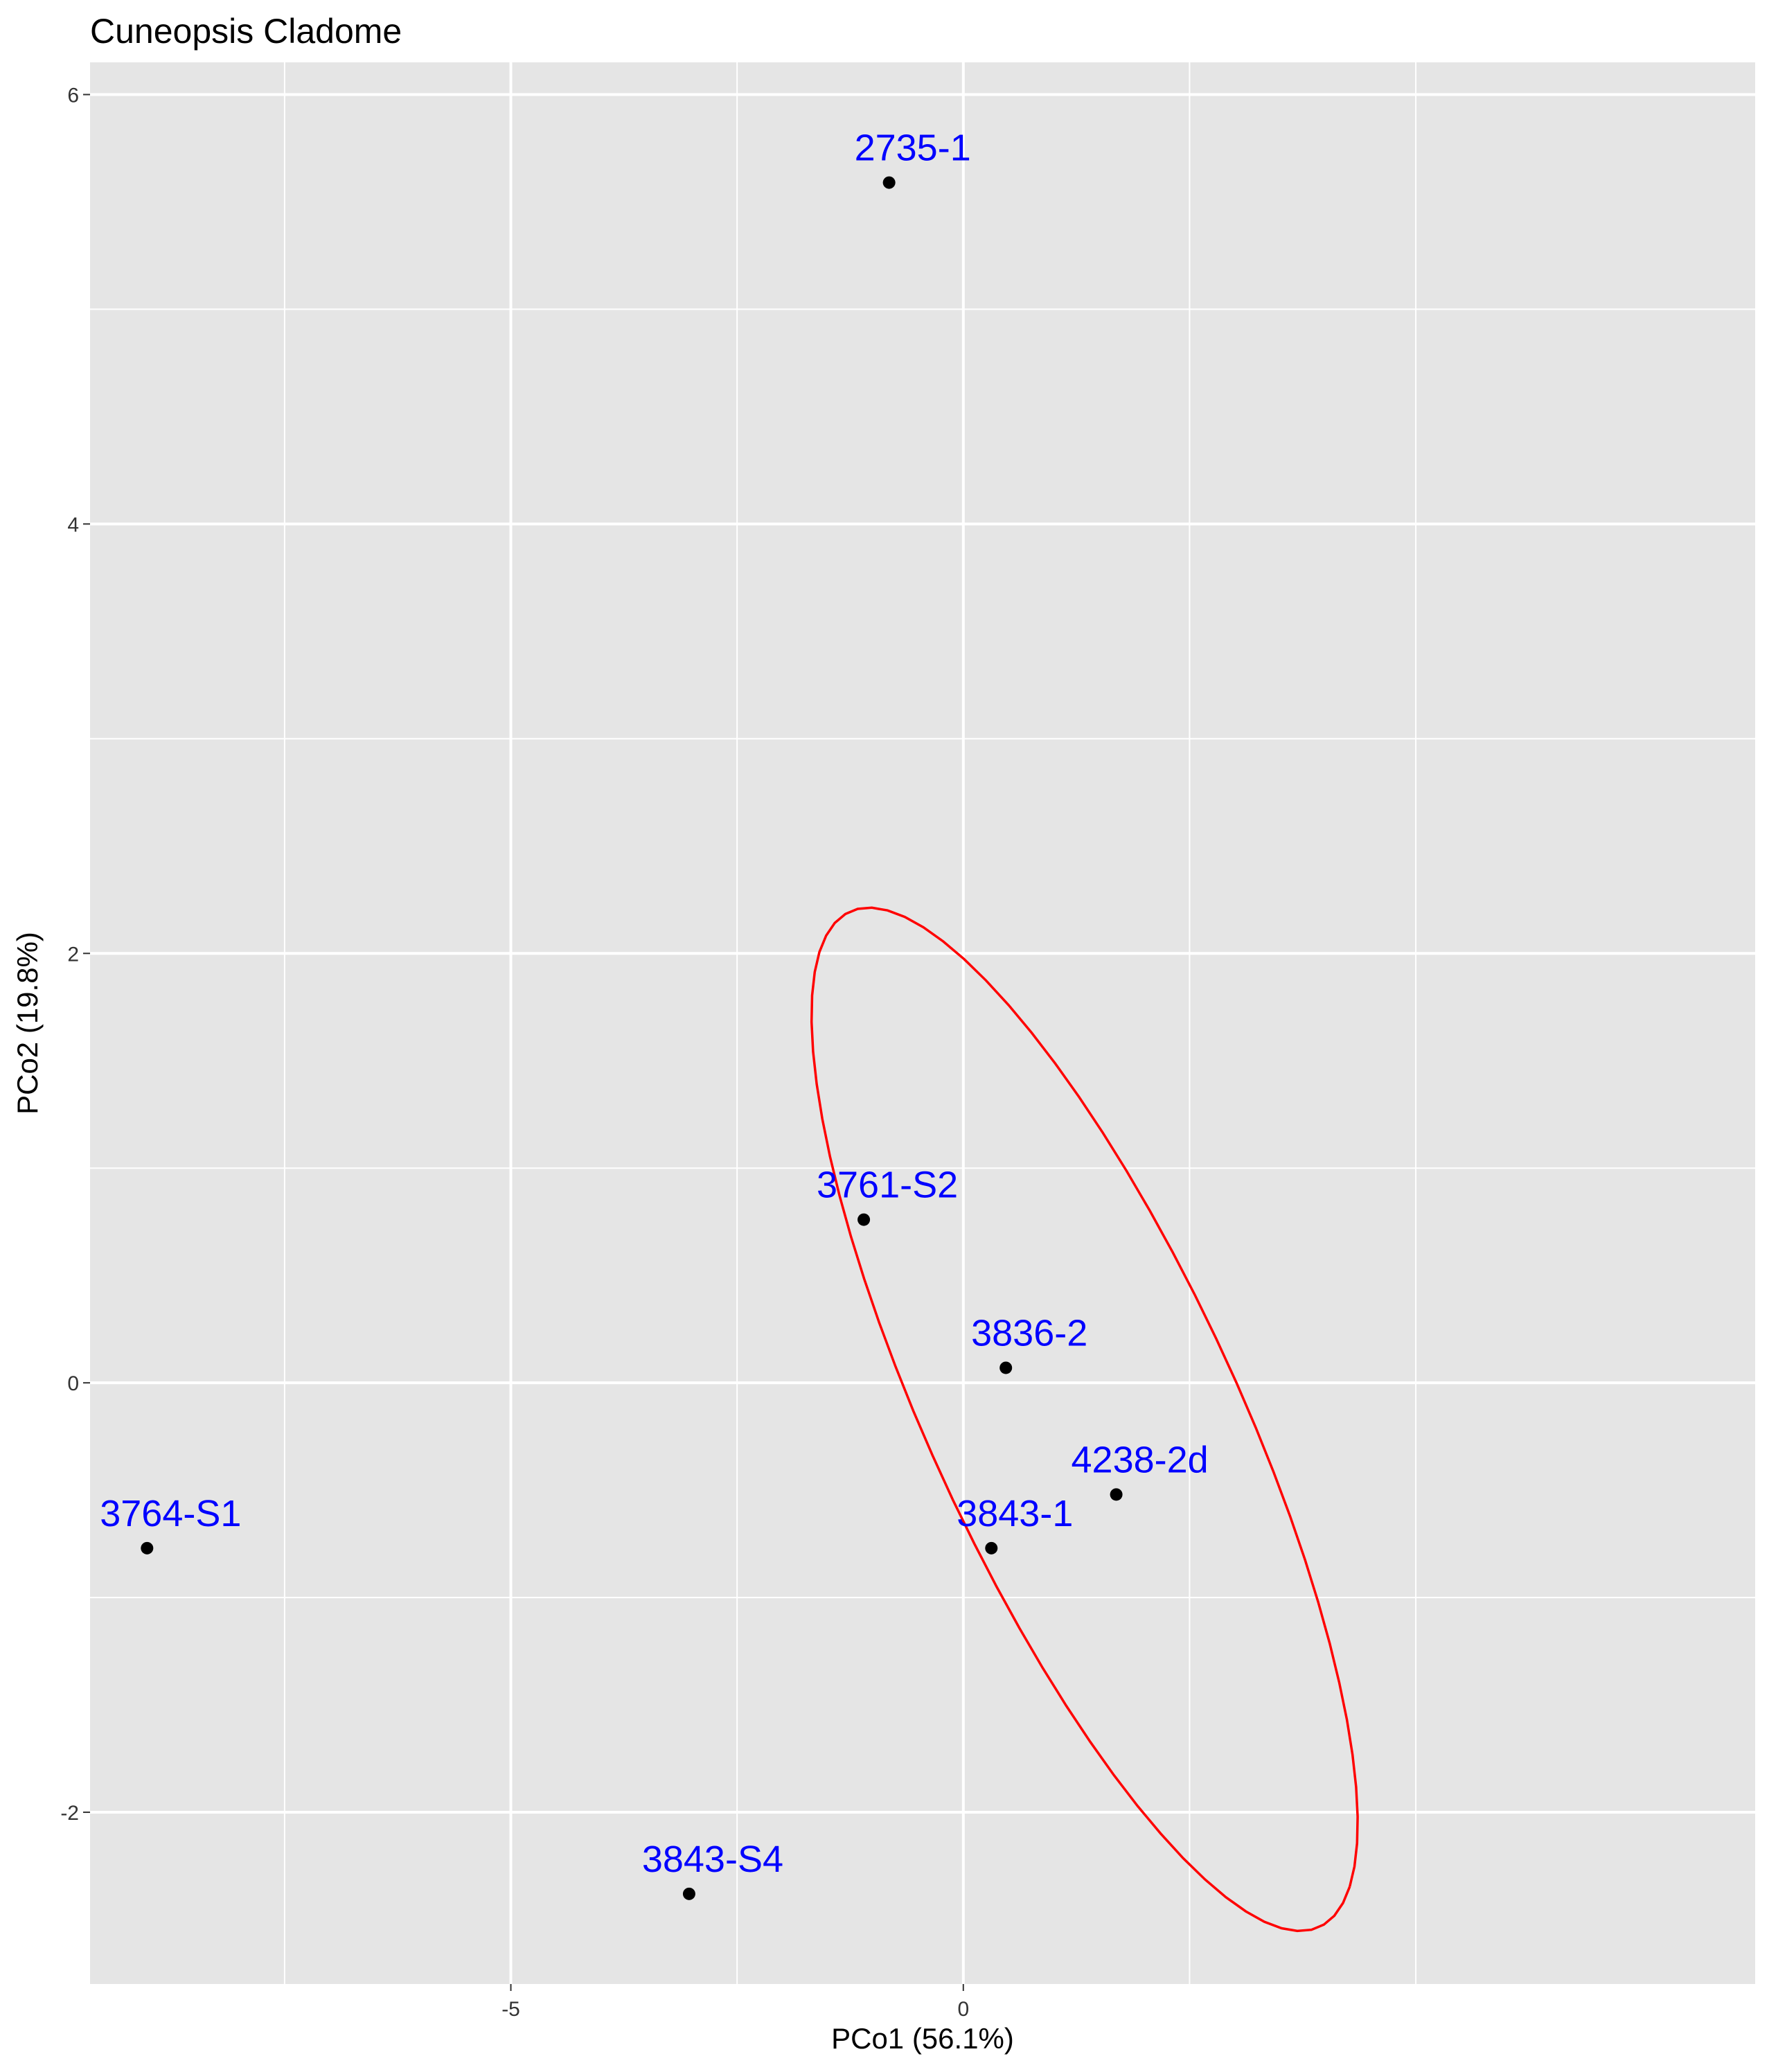 The image size is (1769, 2072). What do you see at coordinates (712, 1859) in the screenshot?
I see `data-point-label: 3843-S4` at bounding box center [712, 1859].